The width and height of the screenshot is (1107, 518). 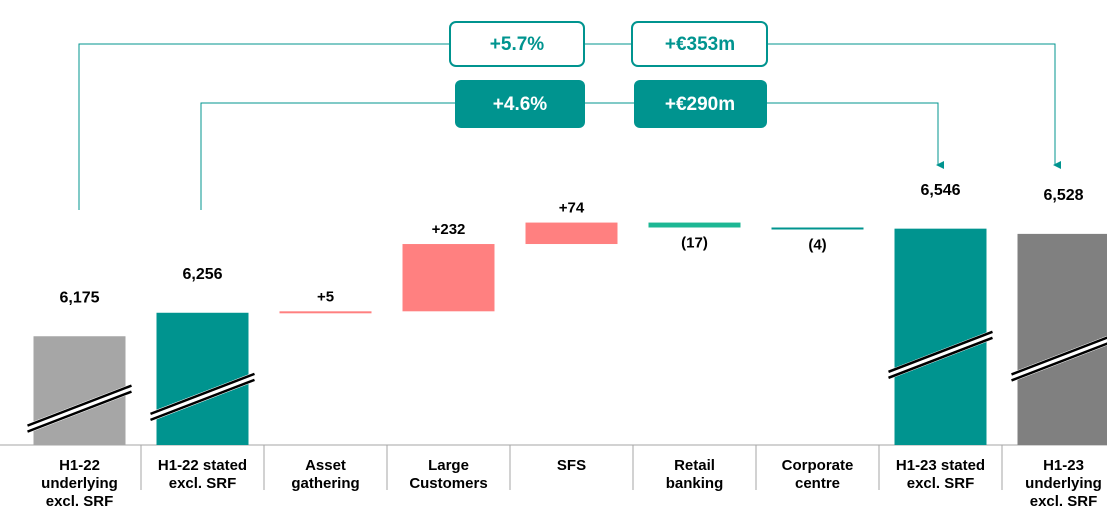 I want to click on x-tick-label: Retail banking, so click(x=694, y=474).